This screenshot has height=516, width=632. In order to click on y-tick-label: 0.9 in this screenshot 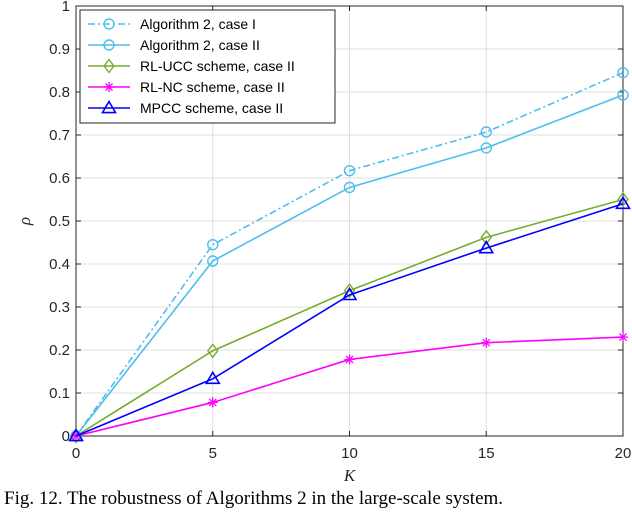, I will do `click(59, 49)`.